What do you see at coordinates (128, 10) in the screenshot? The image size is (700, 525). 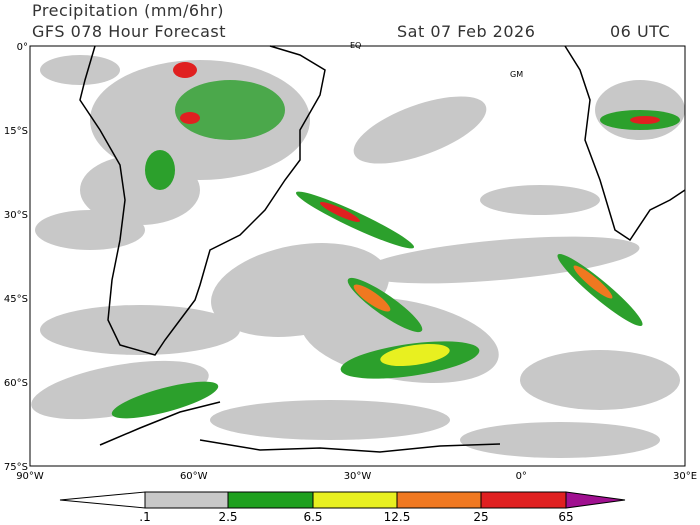 I see `title: Precipitation (mm/6hr)` at bounding box center [128, 10].